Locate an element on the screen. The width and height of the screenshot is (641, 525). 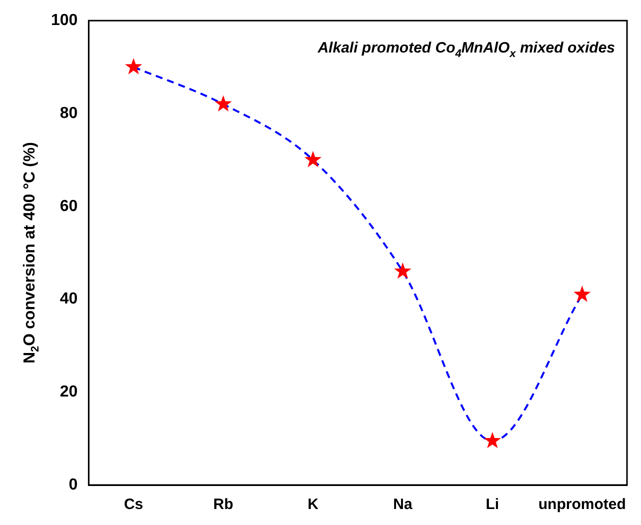
x-tick-label: Rb is located at coordinates (223, 505).